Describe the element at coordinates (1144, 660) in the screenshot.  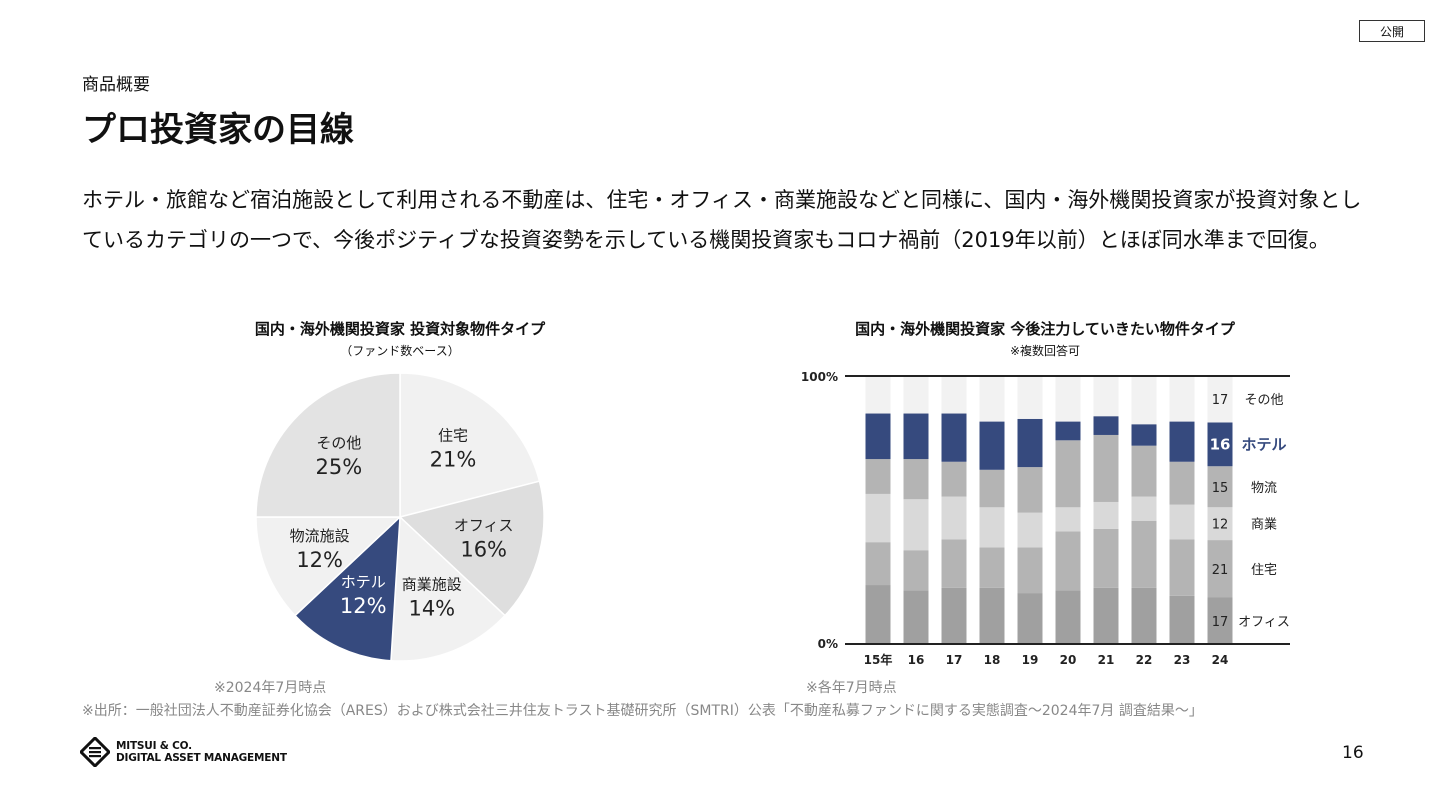
I see `x-tick-label: 22` at that location.